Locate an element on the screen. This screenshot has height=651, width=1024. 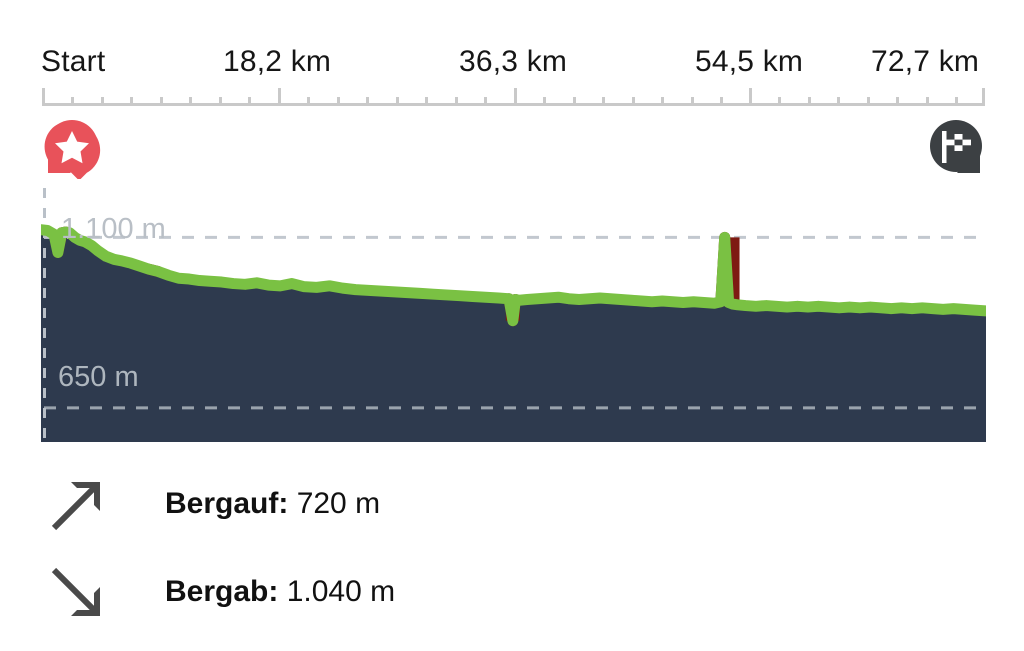
stat-key-ascent: Bergauf: is located at coordinates (227, 503).